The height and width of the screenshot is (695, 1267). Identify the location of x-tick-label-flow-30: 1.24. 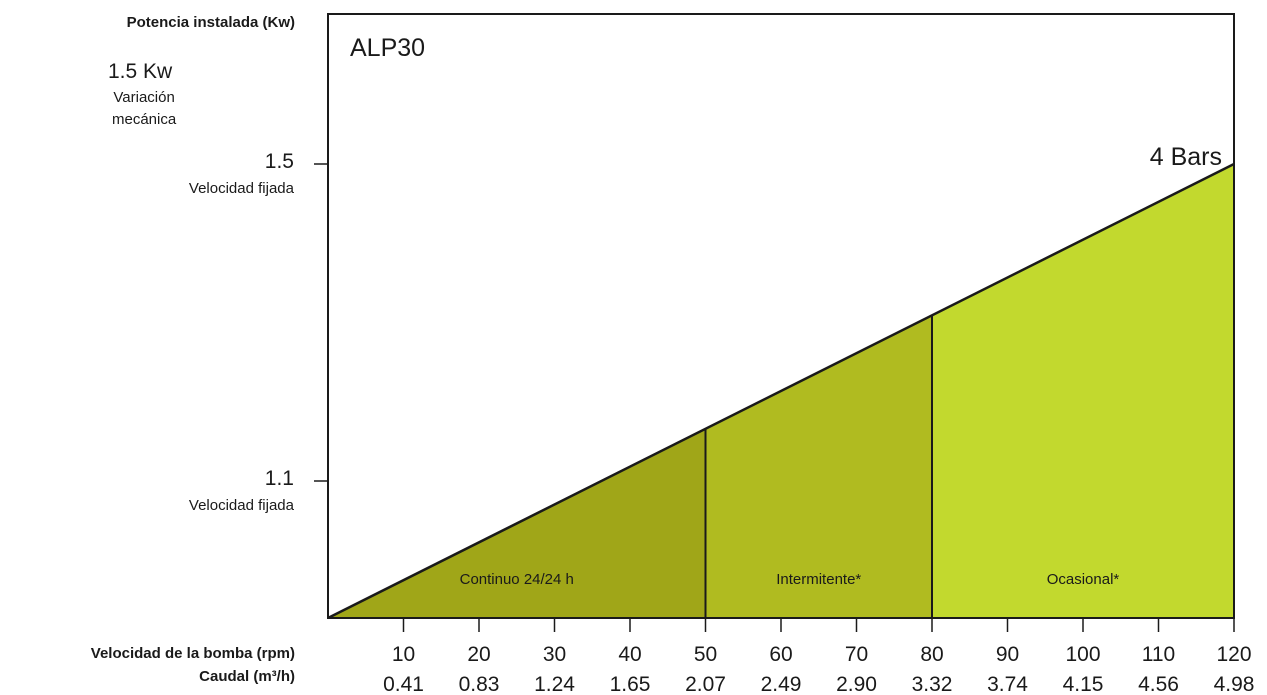
(554, 684).